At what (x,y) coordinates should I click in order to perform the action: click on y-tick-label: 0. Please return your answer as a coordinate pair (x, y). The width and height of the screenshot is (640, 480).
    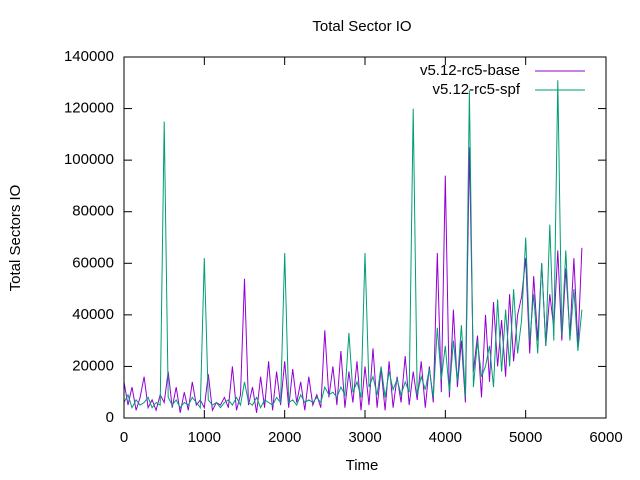
    Looking at the image, I should click on (110, 417).